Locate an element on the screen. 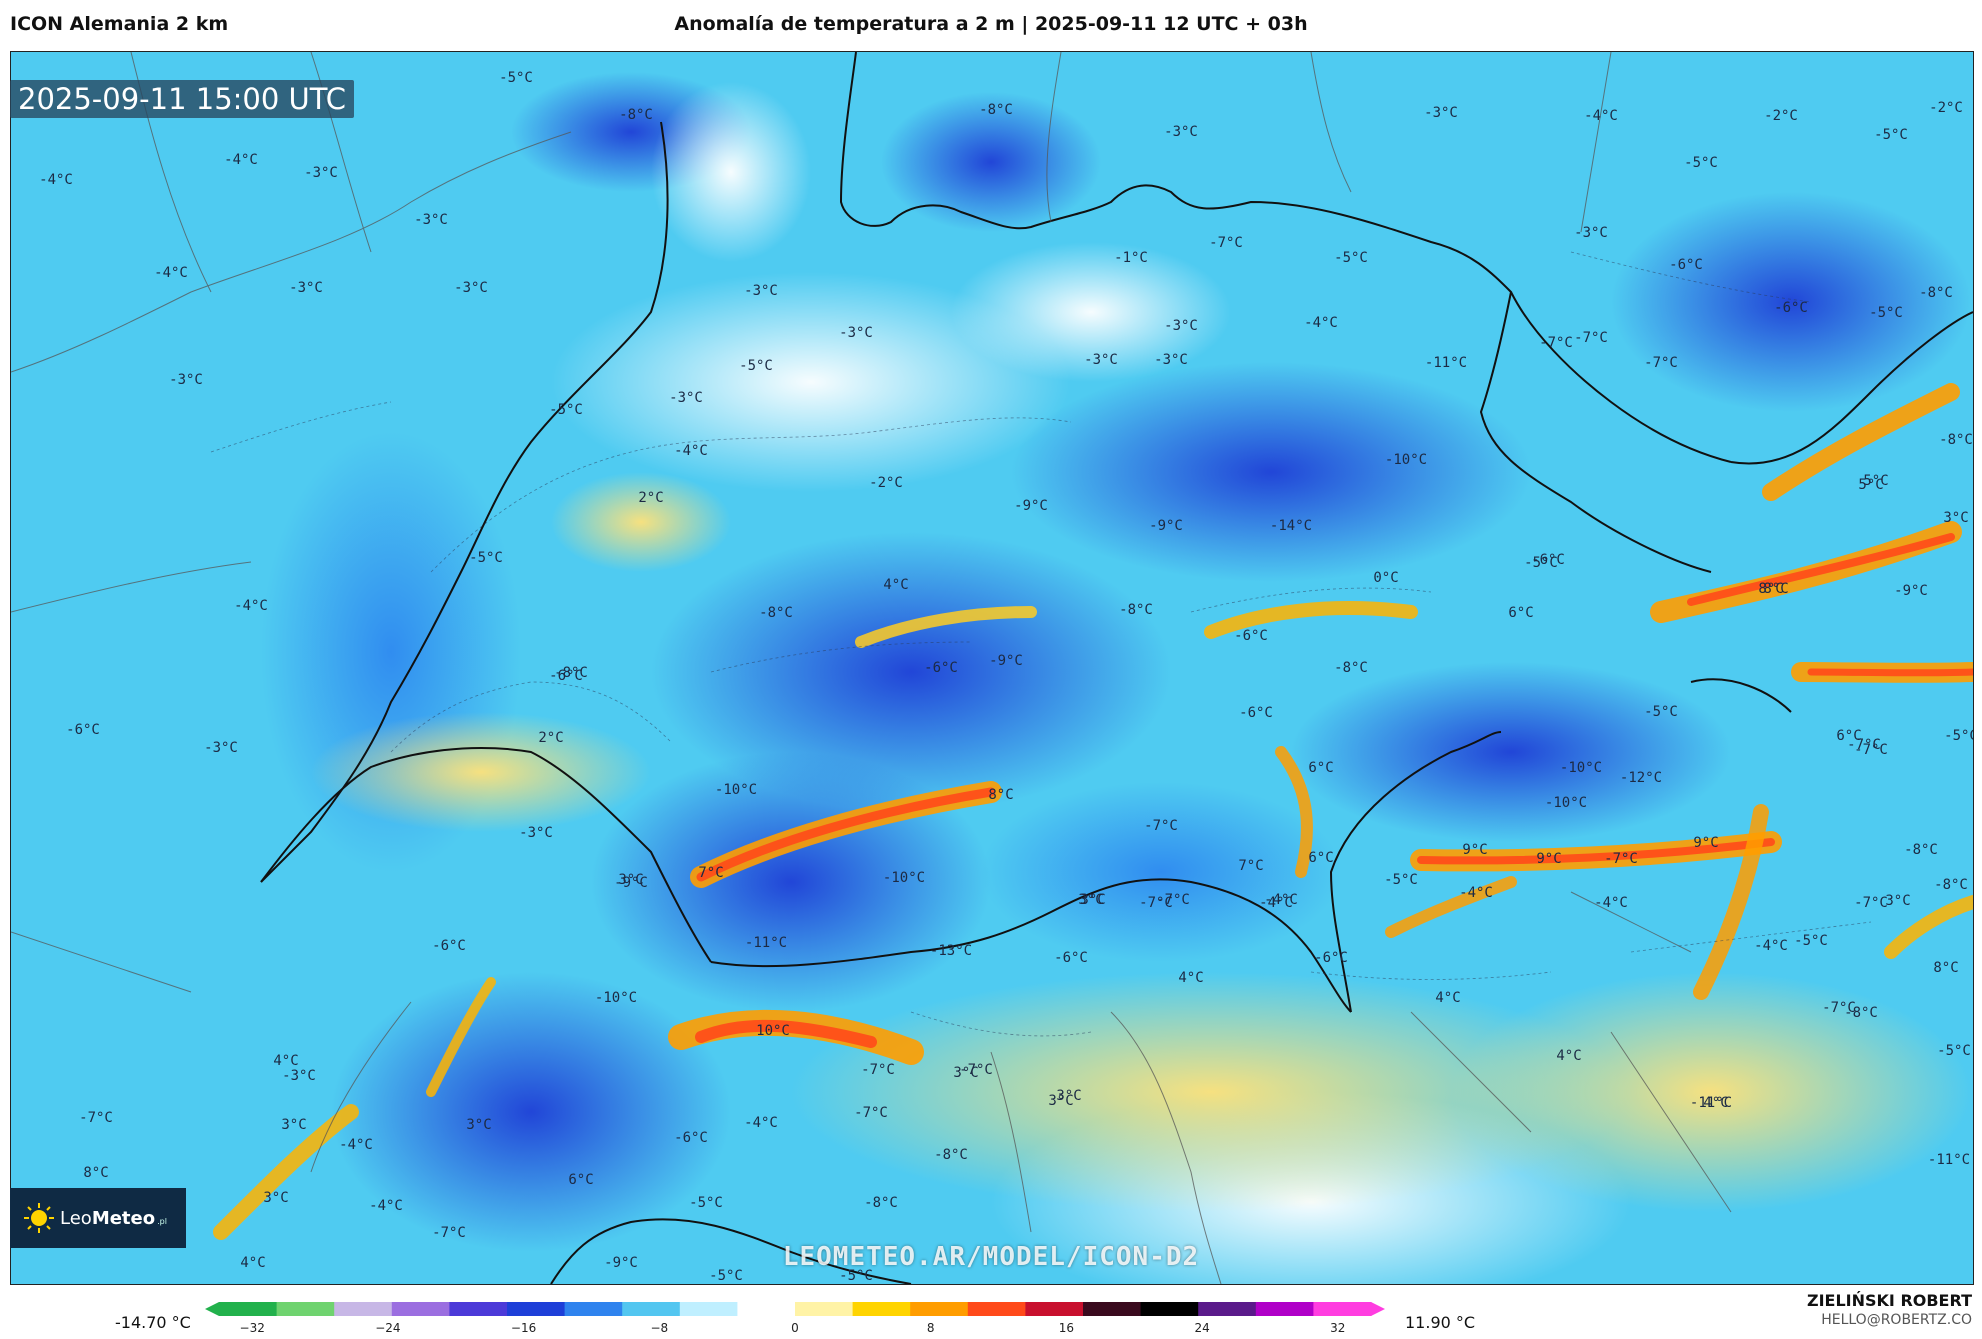  scale-tick: −24 is located at coordinates (388, 1328).